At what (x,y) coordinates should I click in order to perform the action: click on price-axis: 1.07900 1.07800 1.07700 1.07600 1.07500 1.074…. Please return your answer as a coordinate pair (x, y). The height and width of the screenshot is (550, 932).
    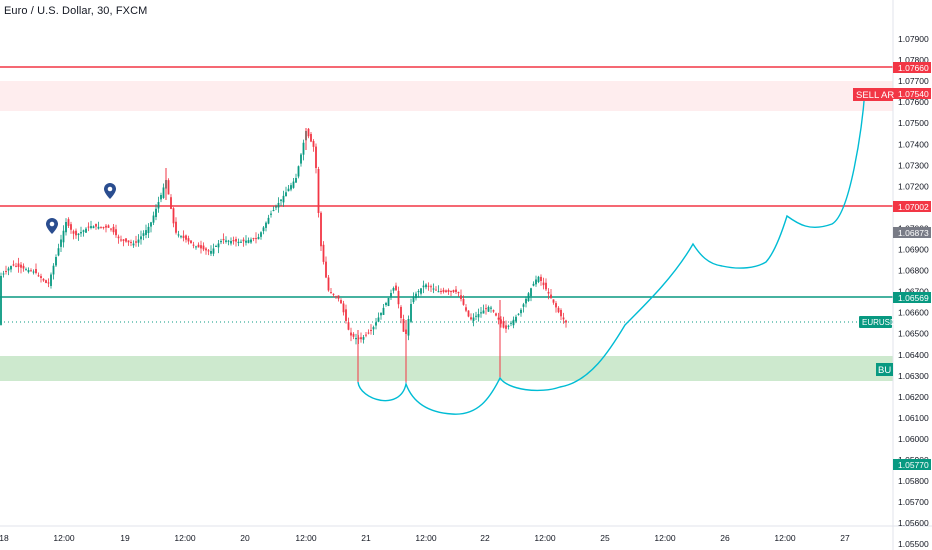
    Looking at the image, I should click on (913, 291).